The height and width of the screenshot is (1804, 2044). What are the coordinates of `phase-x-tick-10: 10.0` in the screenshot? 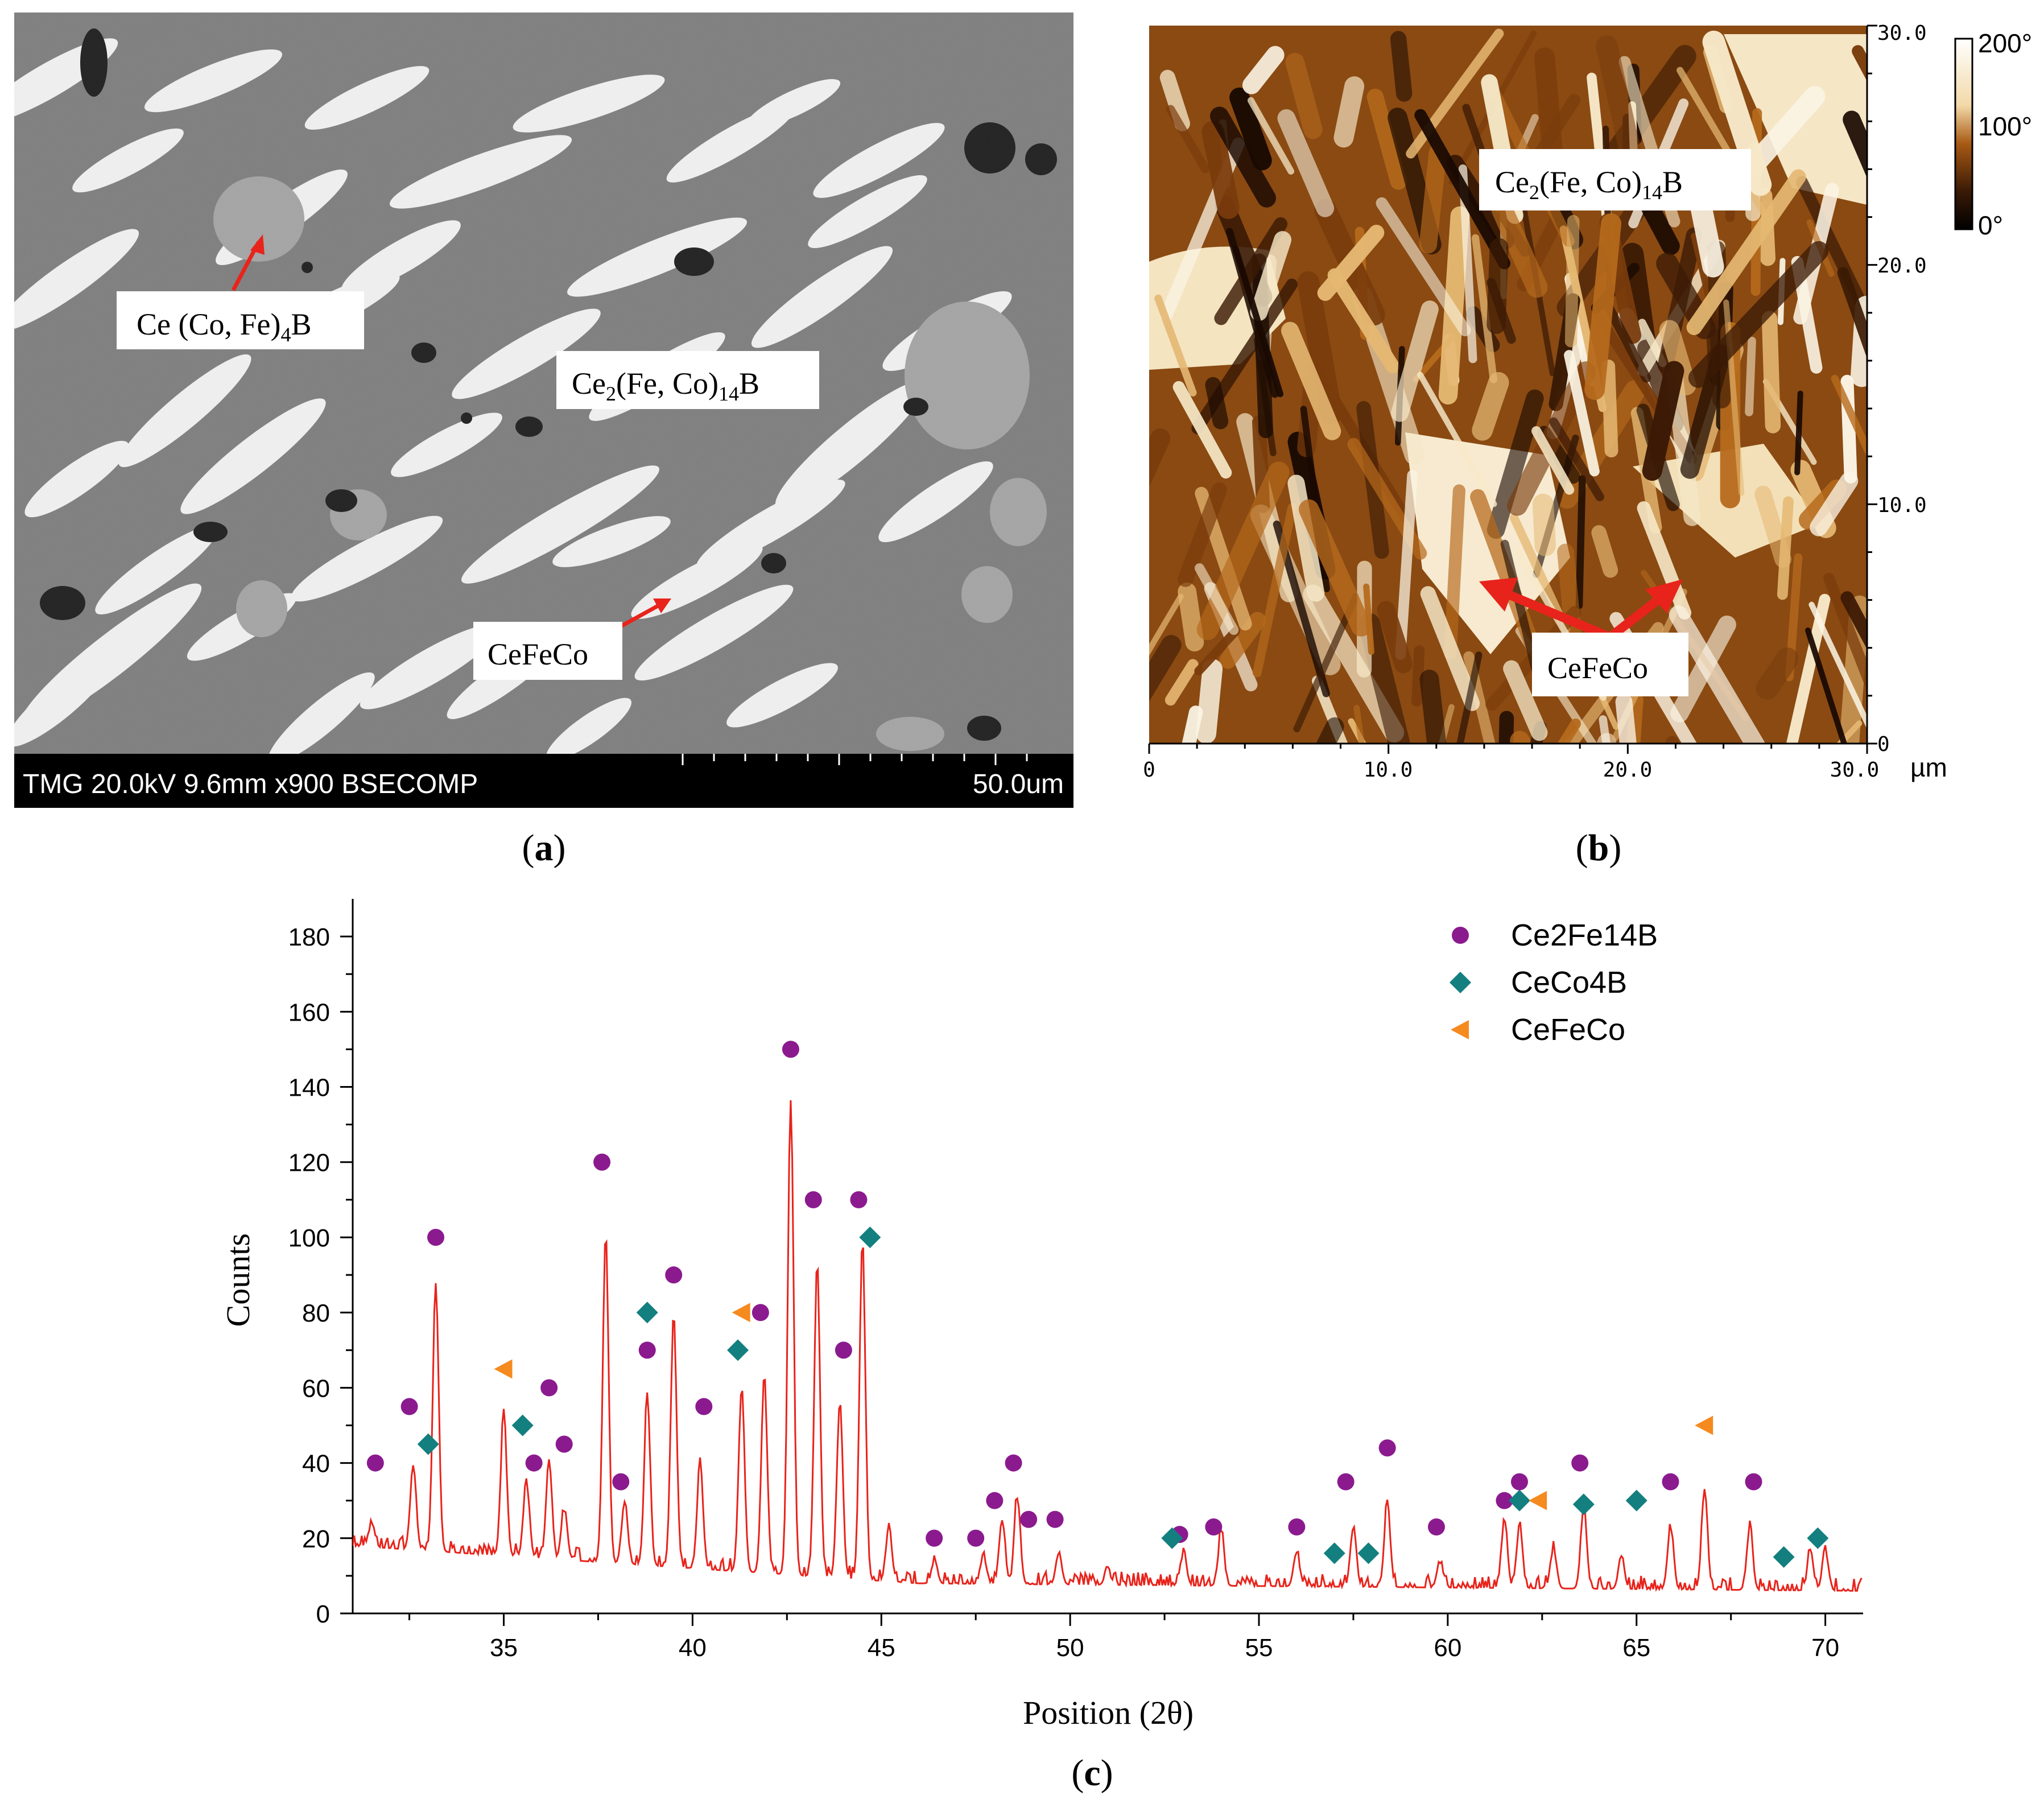 It's located at (1388, 770).